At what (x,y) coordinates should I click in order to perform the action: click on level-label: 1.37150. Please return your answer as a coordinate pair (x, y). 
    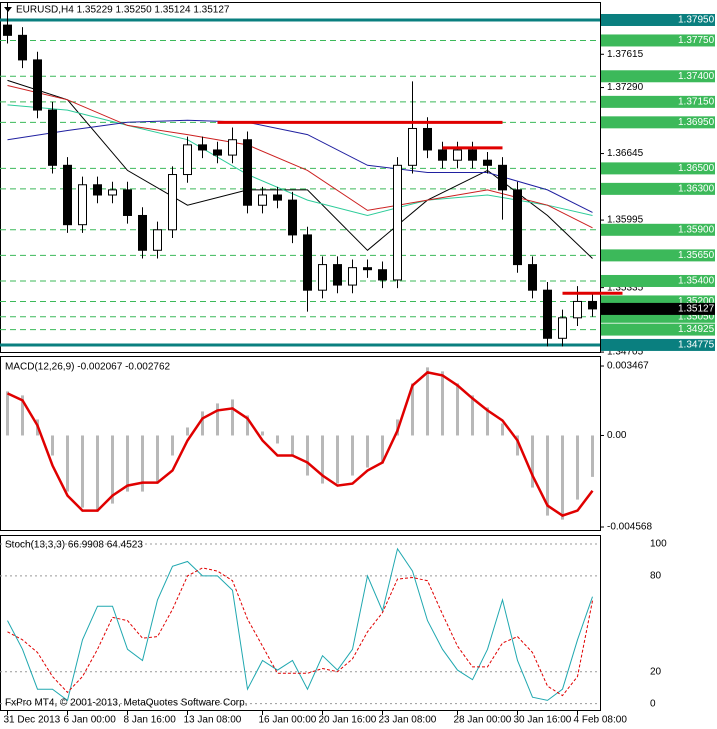
    Looking at the image, I should click on (696, 102).